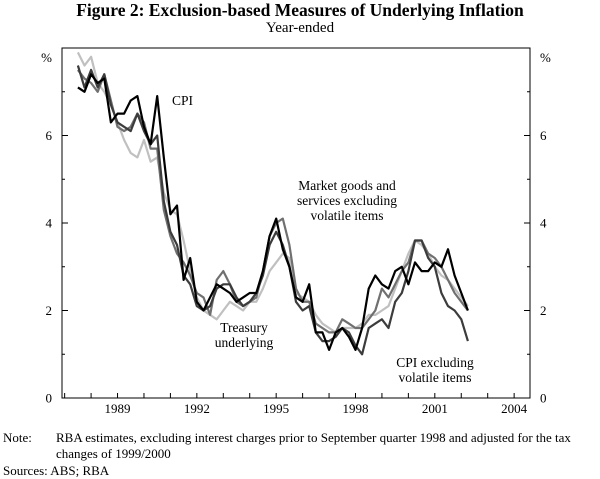 Image resolution: width=600 pixels, height=479 pixels. I want to click on annotation-treasury: Treasury, so click(244, 327).